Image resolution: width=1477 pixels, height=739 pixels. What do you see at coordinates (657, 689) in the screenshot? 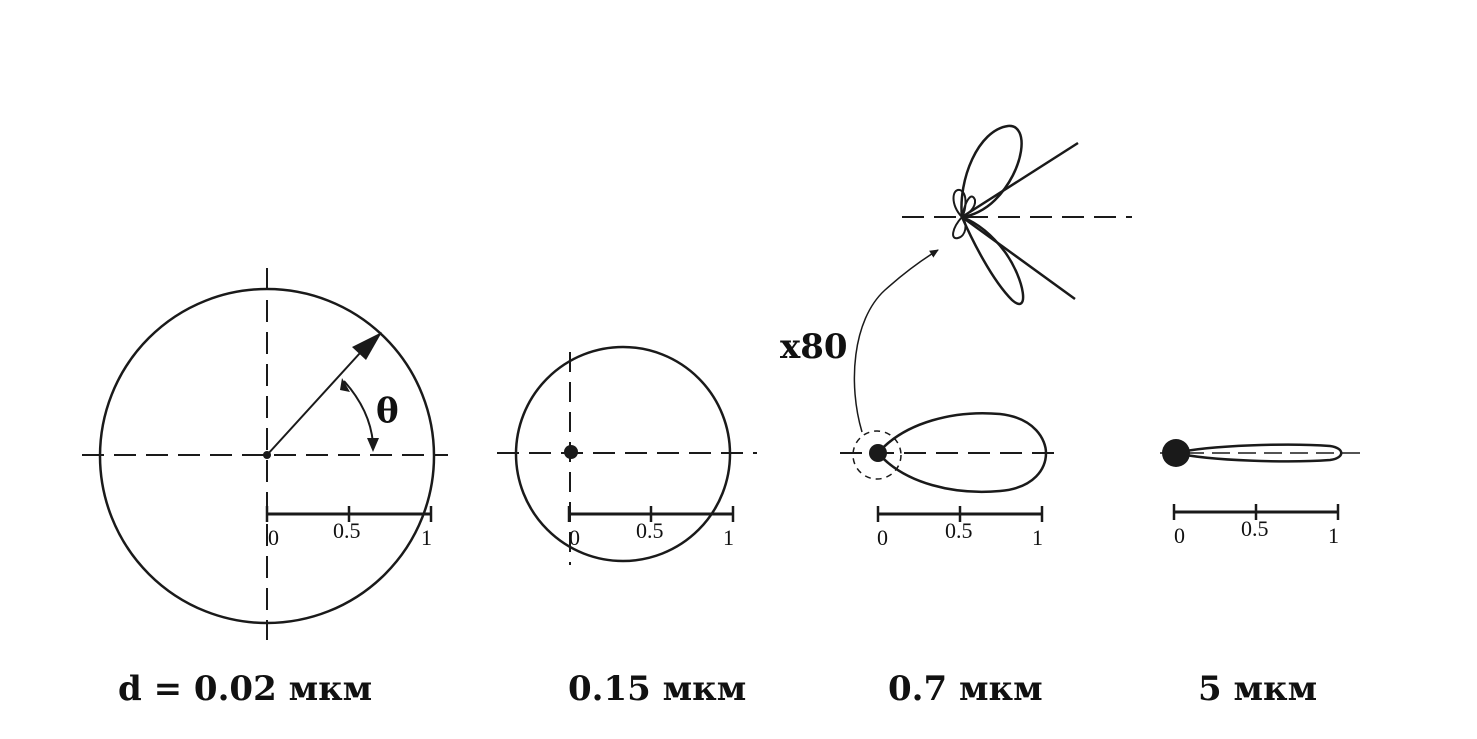
I see `panel-caption: 0.15 мкм` at bounding box center [657, 689].